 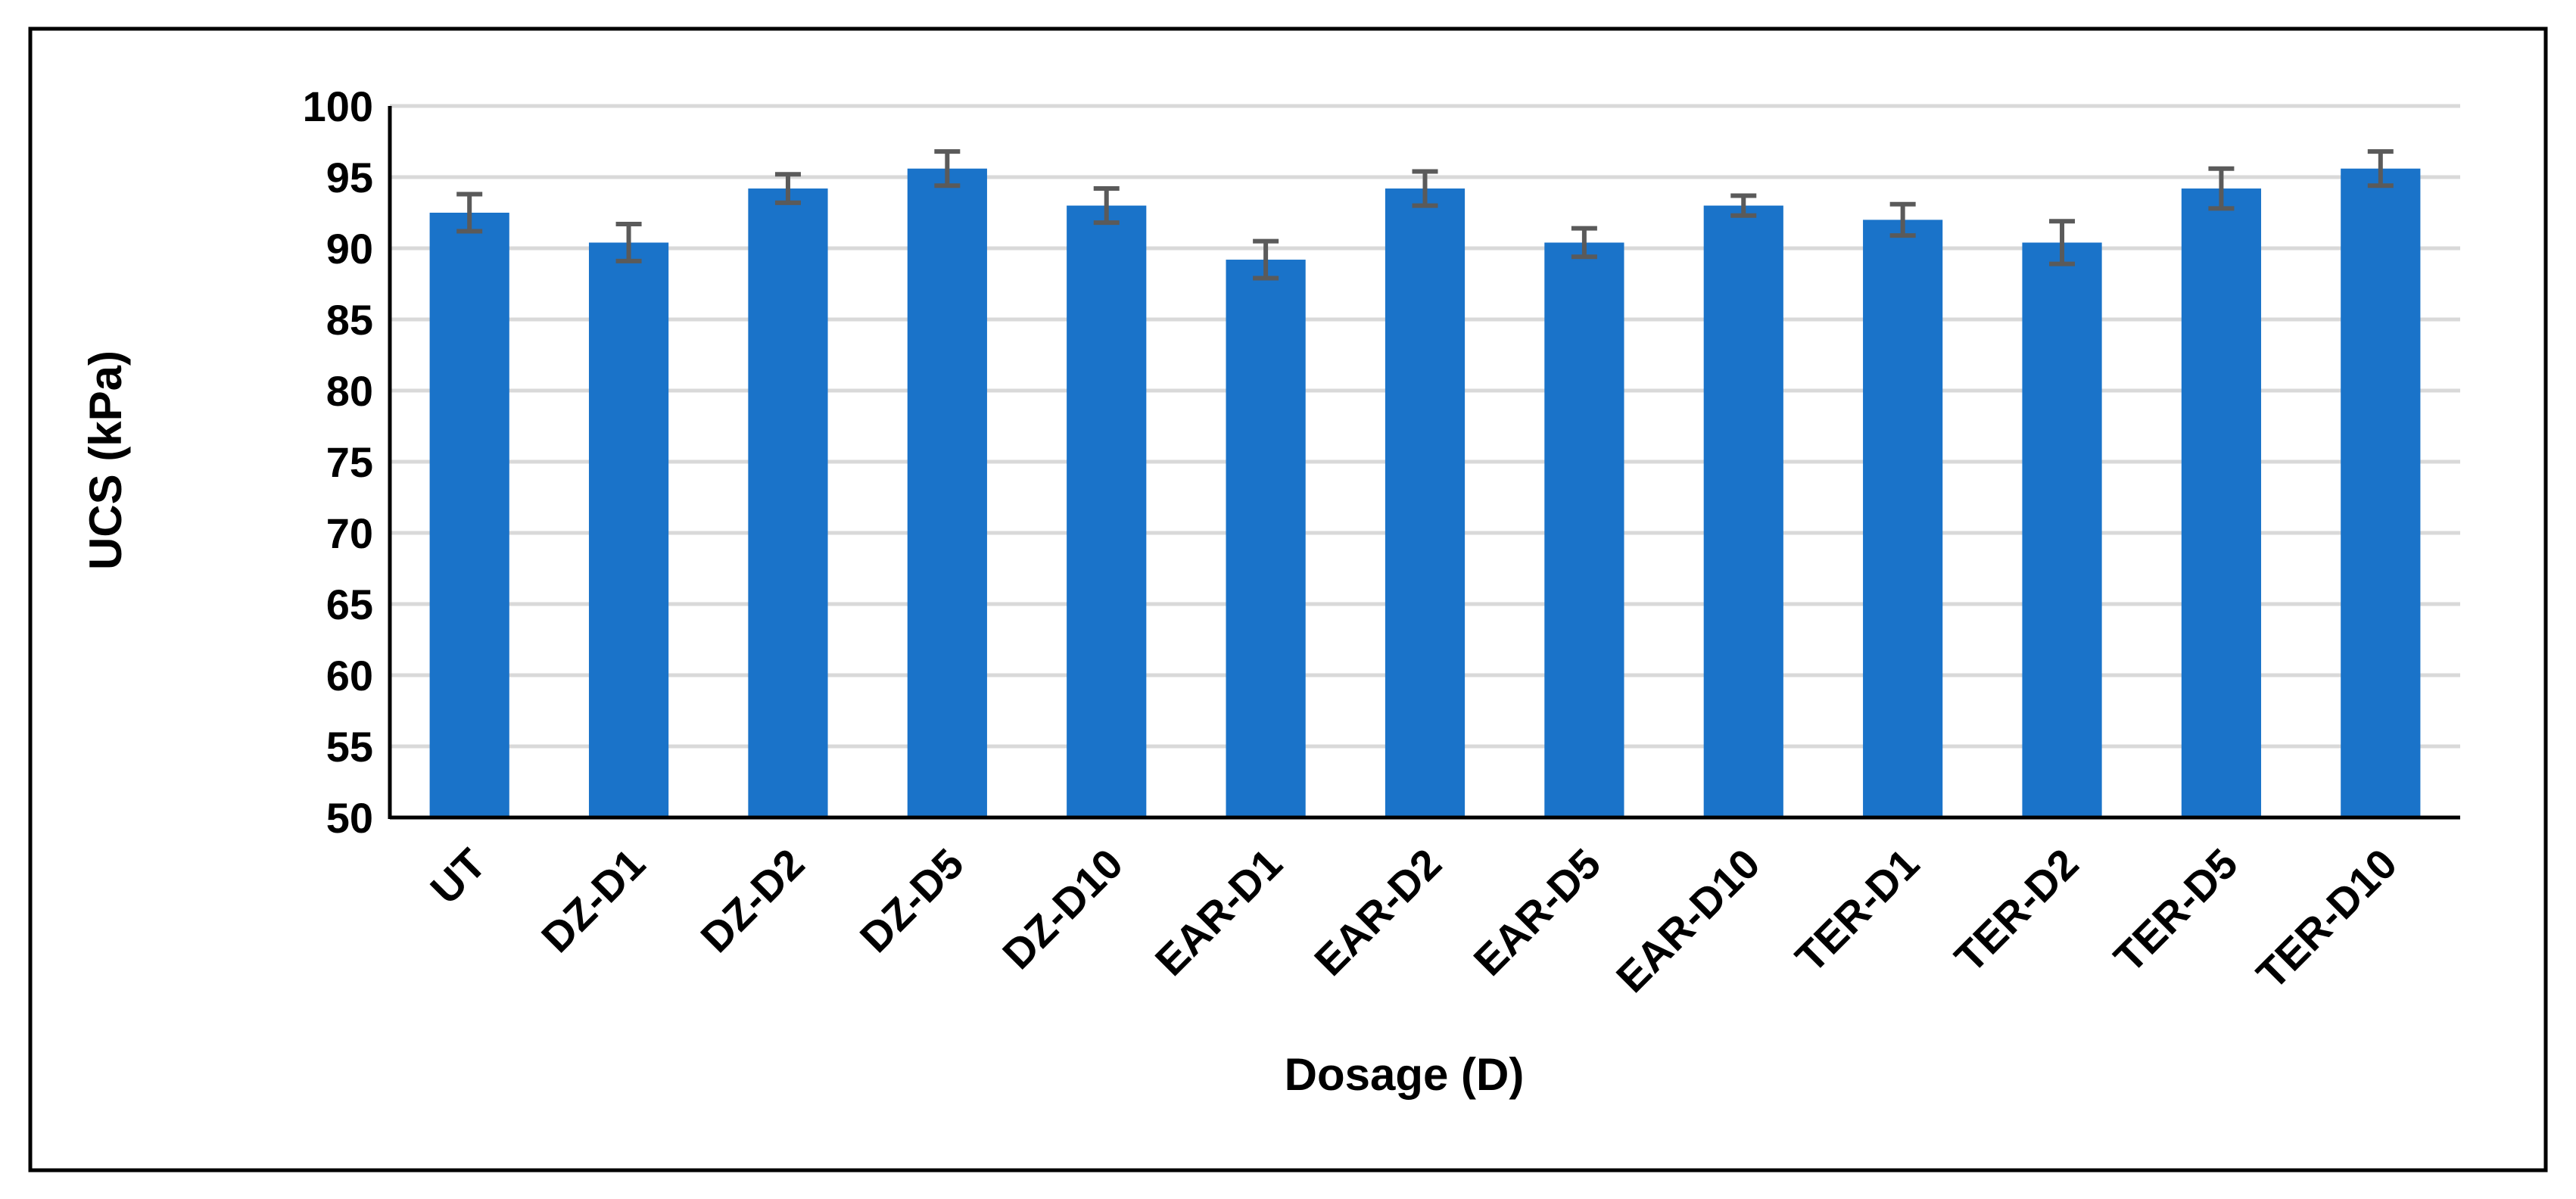 I want to click on bar-ear-d5, so click(x=1584, y=530).